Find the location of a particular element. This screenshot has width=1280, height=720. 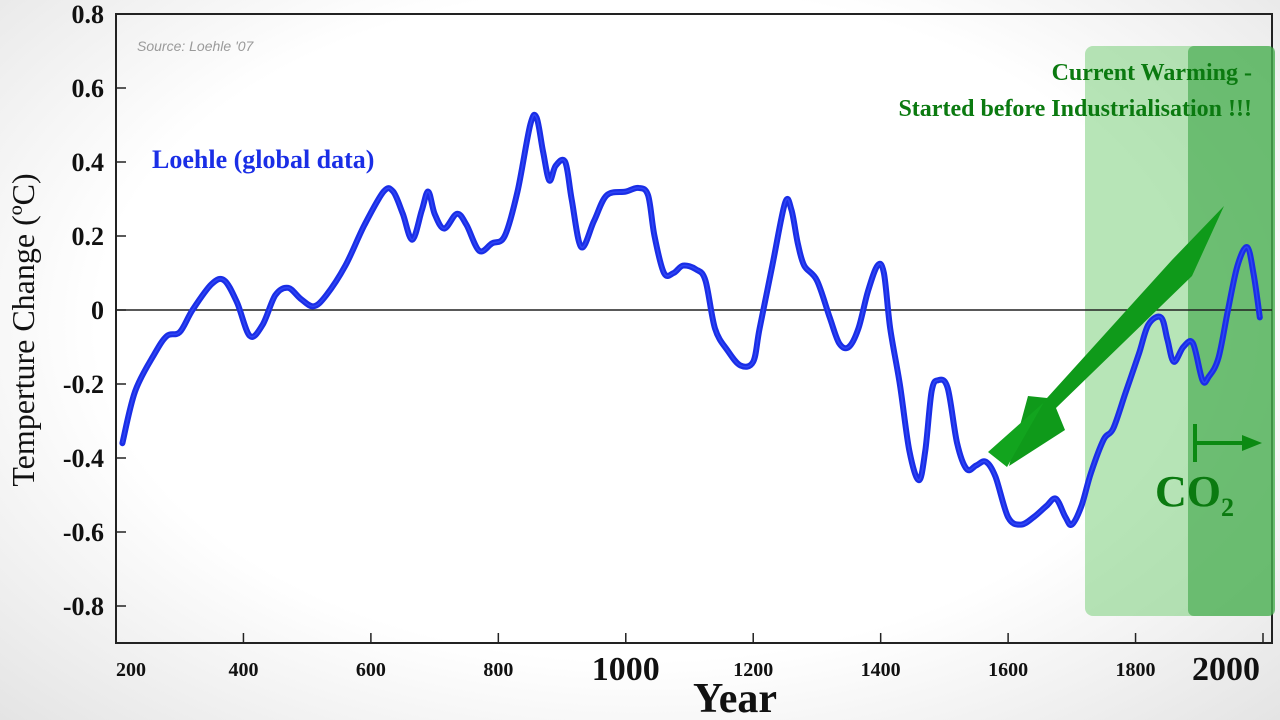

x-tick-label: 800 is located at coordinates (498, 670).